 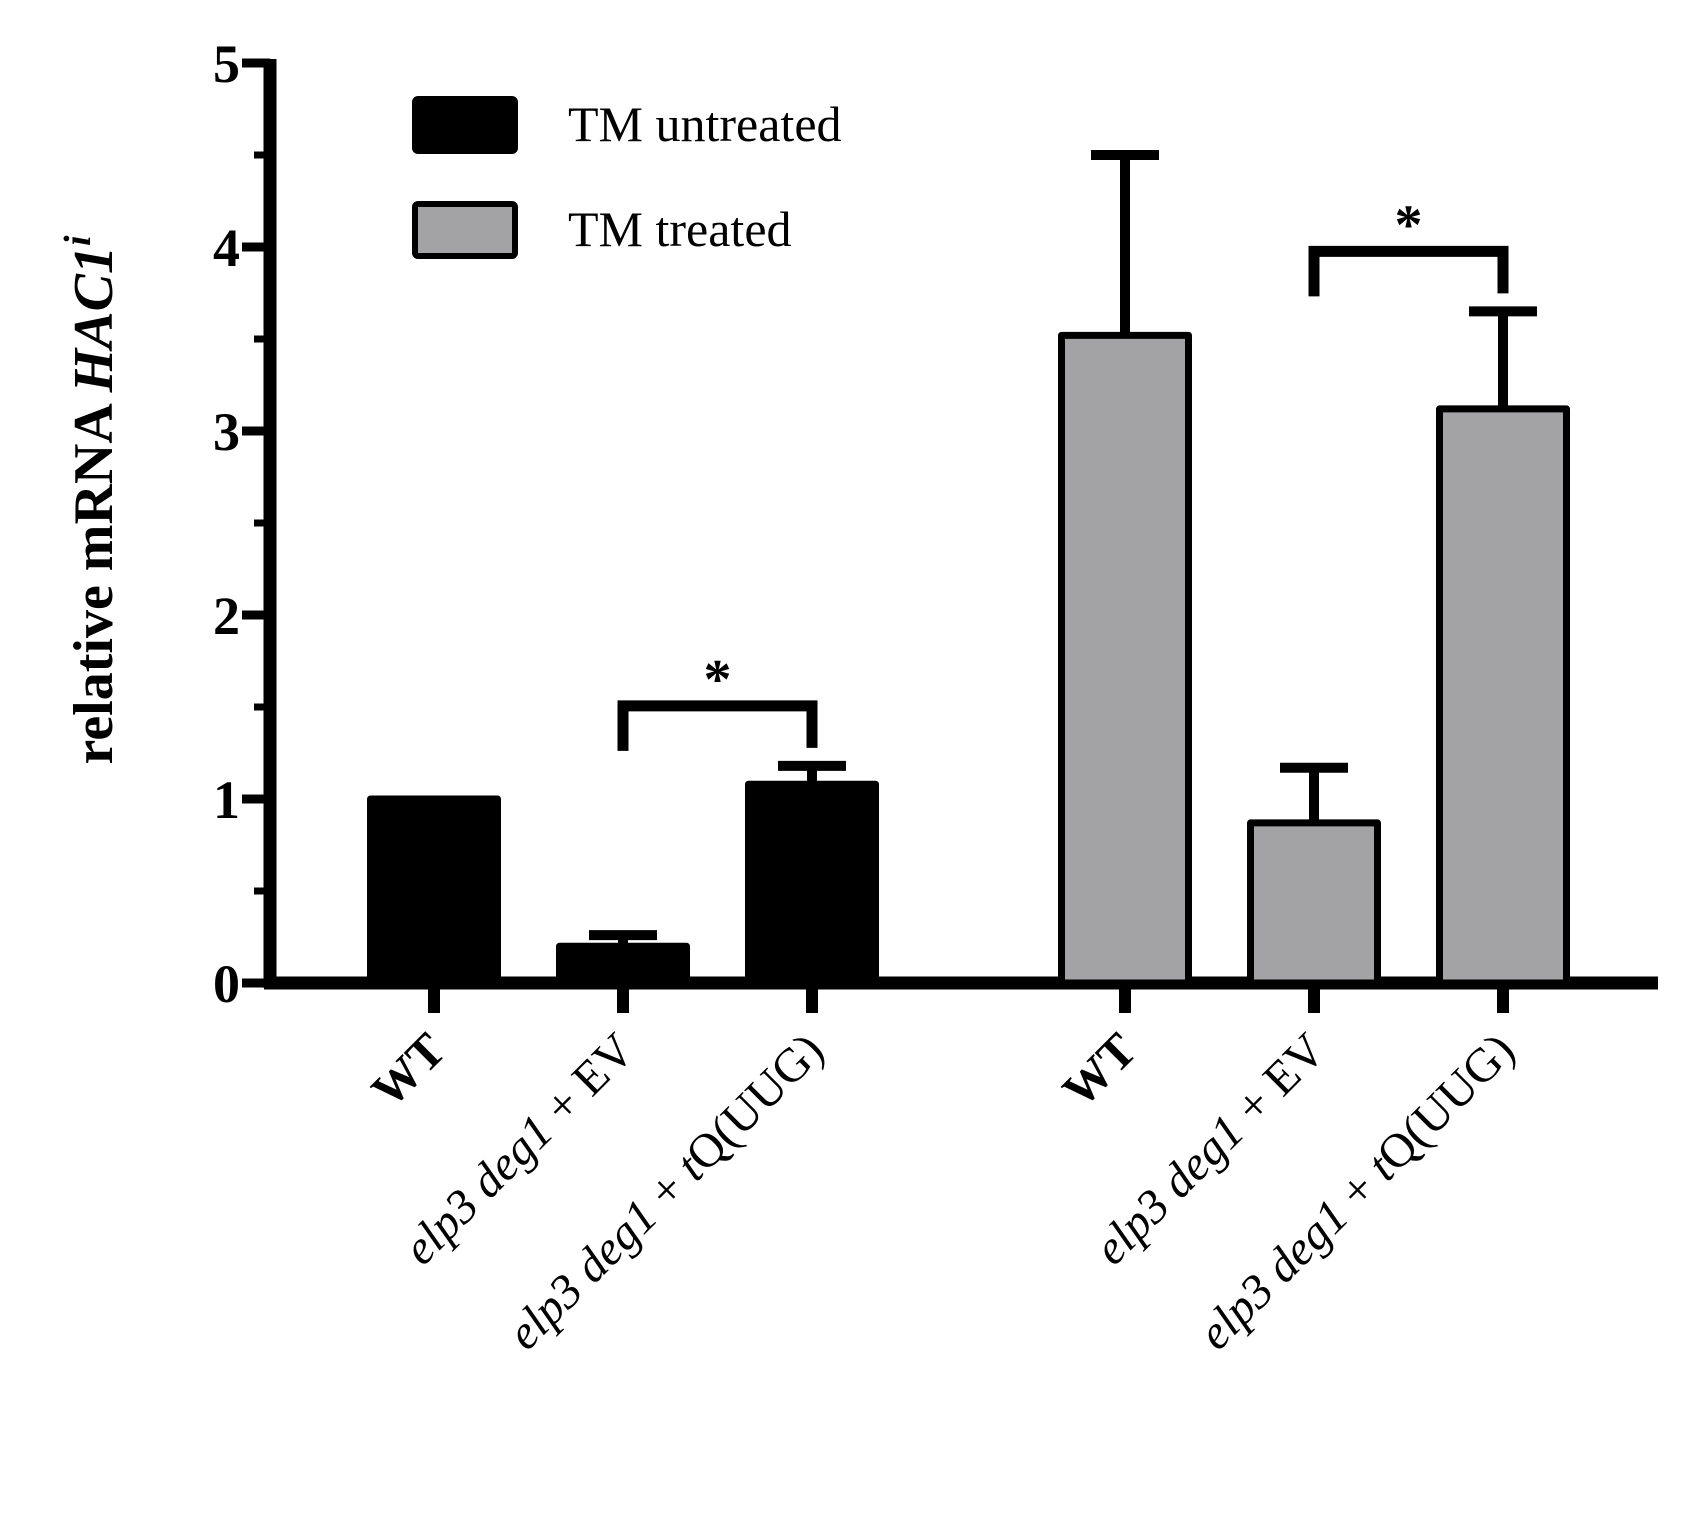 I want to click on y-axis-label-superscript: i, so click(x=78, y=240).